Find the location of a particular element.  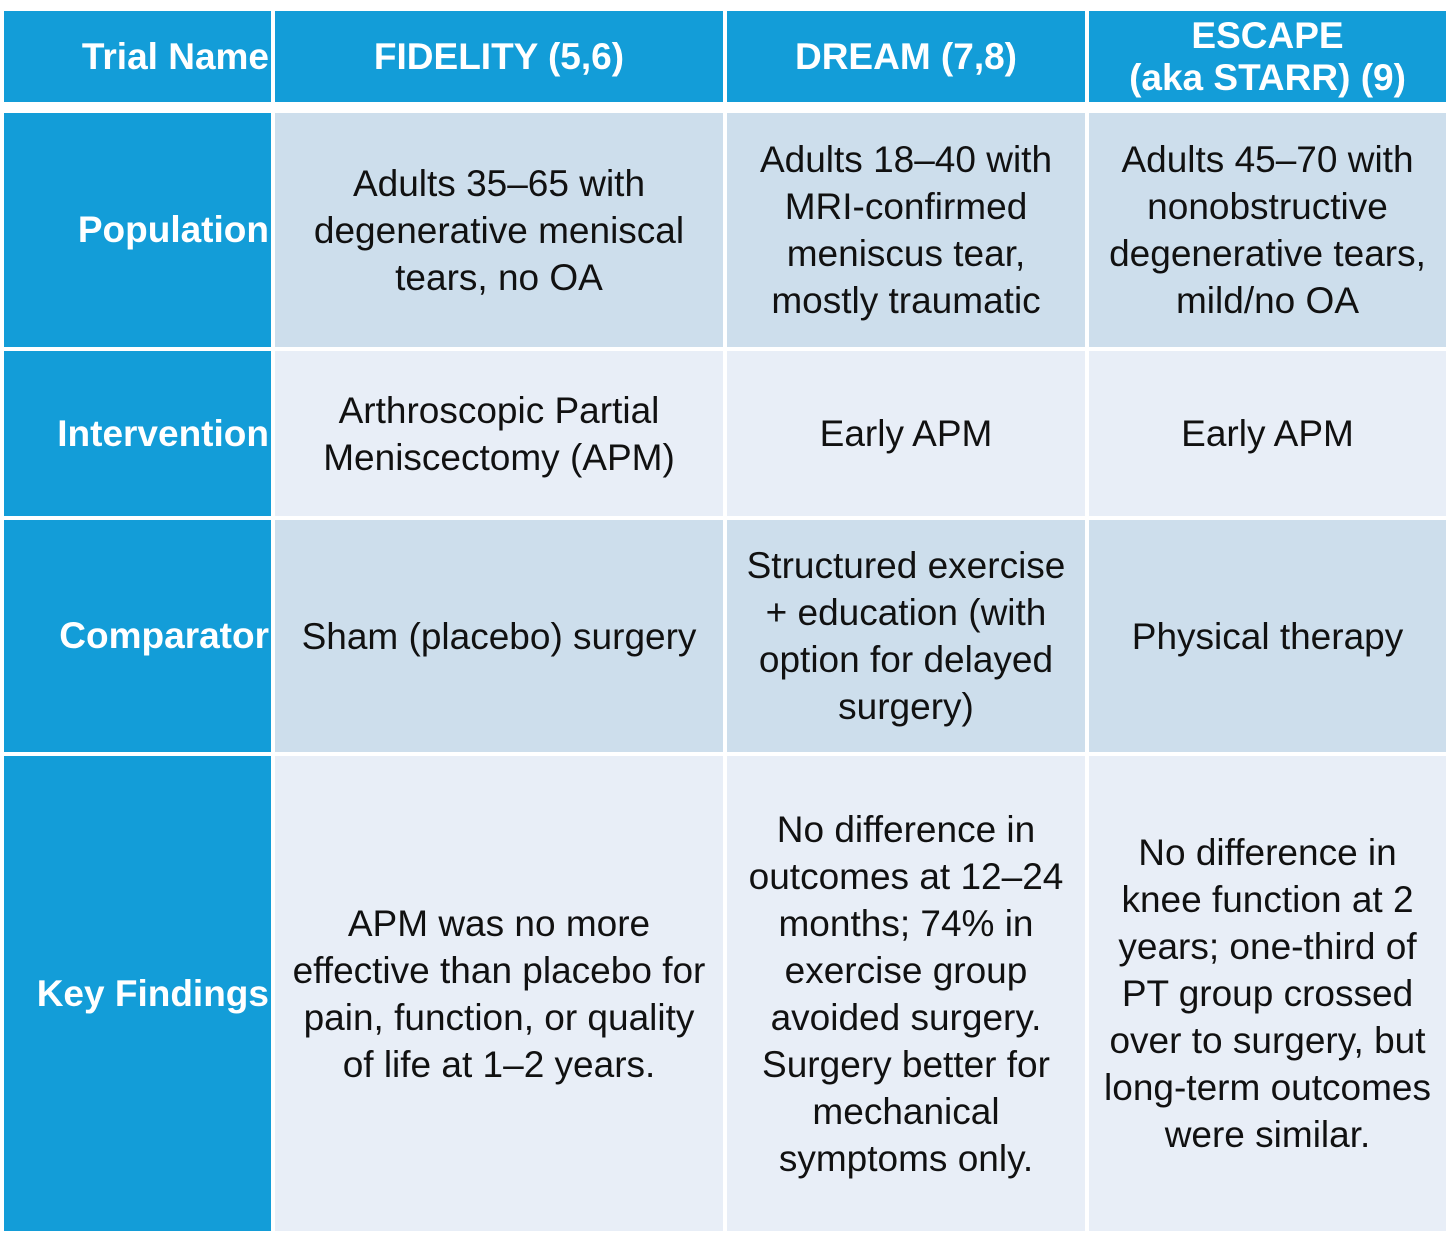

row-label-comparator: Comparator is located at coordinates (137, 636).